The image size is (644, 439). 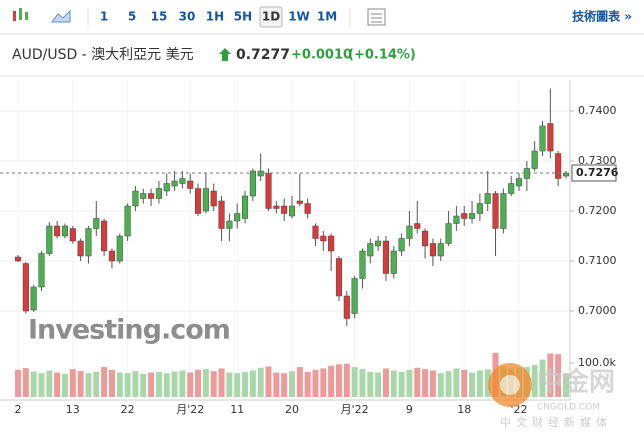 I want to click on timeframe-button: 30, so click(x=187, y=17).